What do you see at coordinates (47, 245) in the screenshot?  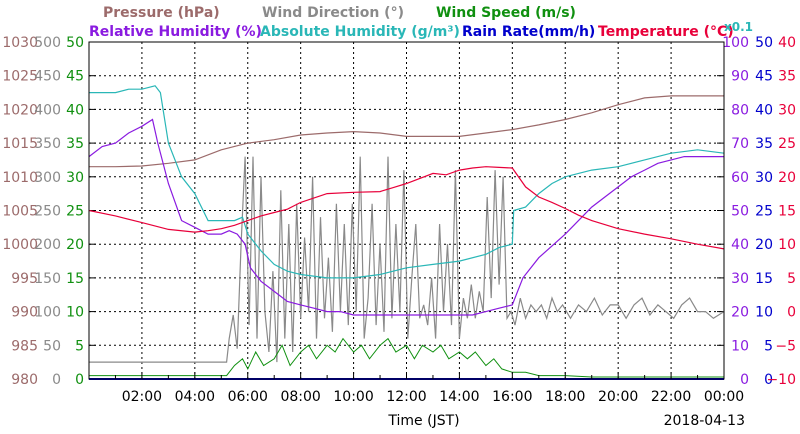 I see `left-tick-wind_direction: 200` at bounding box center [47, 245].